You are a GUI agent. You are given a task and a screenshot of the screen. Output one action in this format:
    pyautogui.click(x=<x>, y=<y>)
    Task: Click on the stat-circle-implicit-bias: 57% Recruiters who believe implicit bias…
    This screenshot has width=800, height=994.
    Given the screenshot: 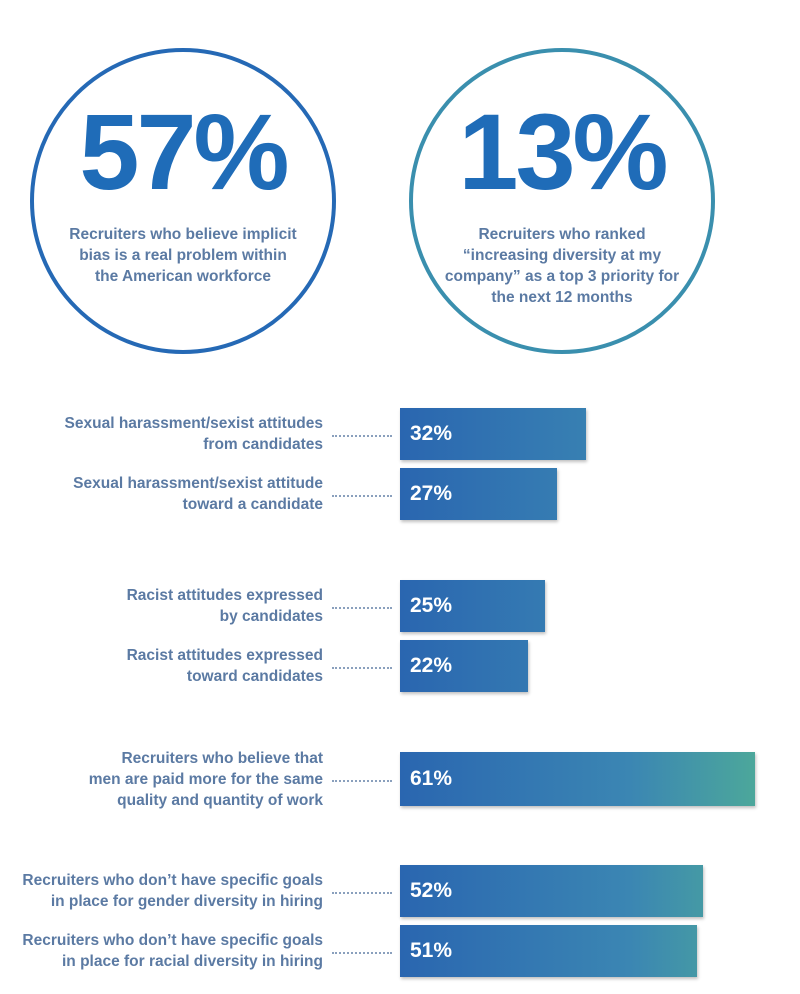 What is the action you would take?
    pyautogui.click(x=183, y=201)
    